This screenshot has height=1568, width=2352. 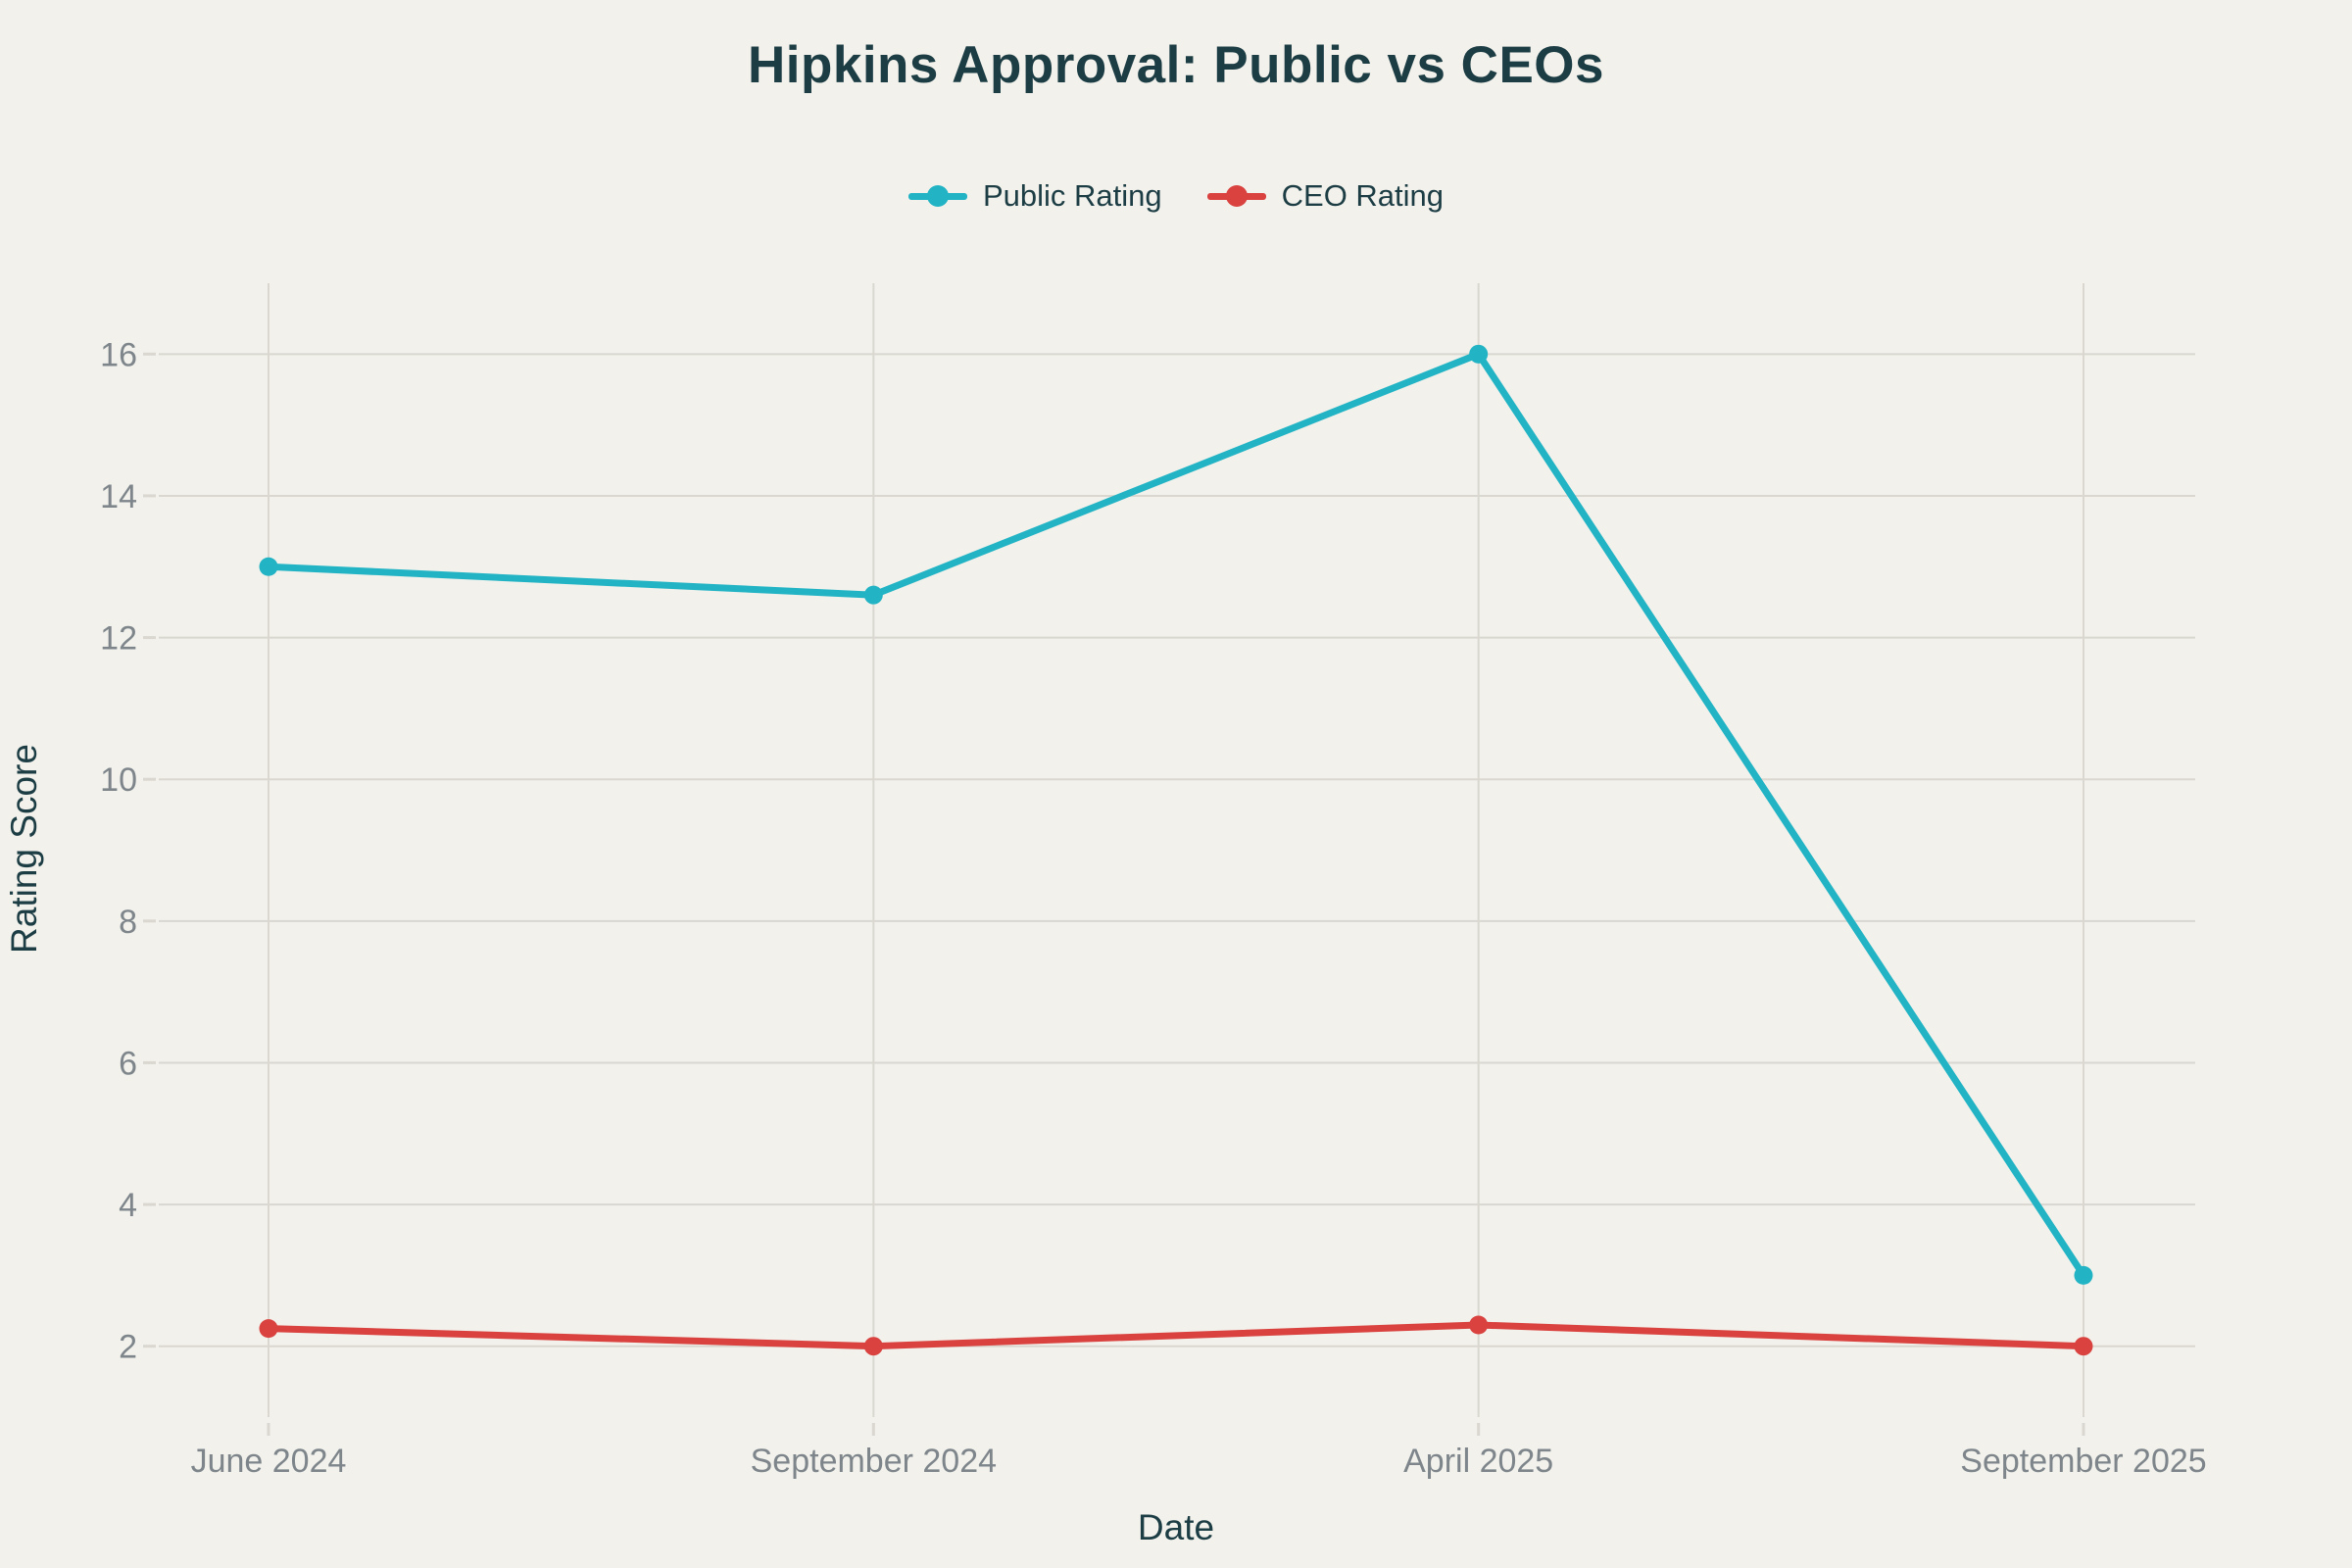 I want to click on legend-label-public: Public Rating, so click(x=1072, y=195).